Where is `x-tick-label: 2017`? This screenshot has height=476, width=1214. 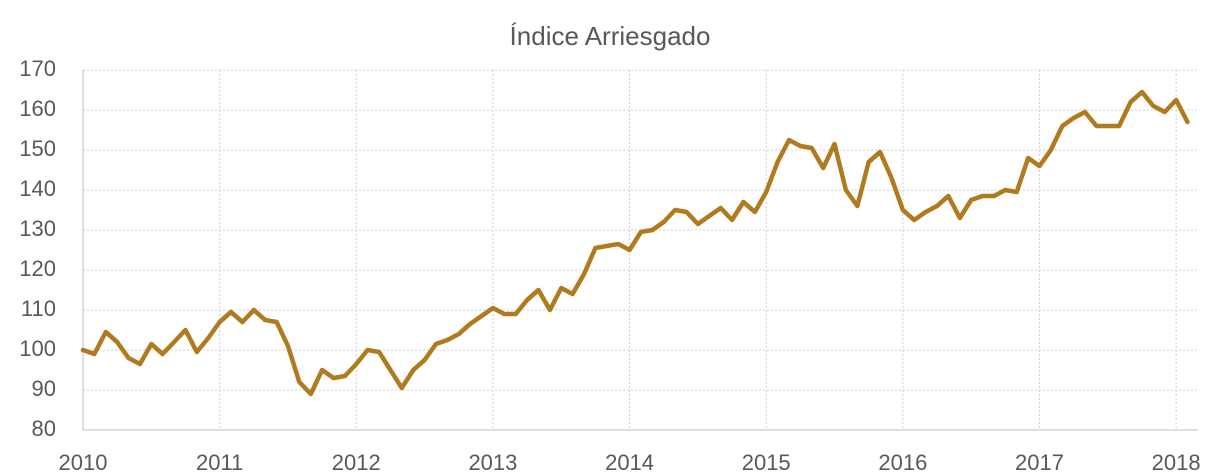
x-tick-label: 2017 is located at coordinates (1039, 462).